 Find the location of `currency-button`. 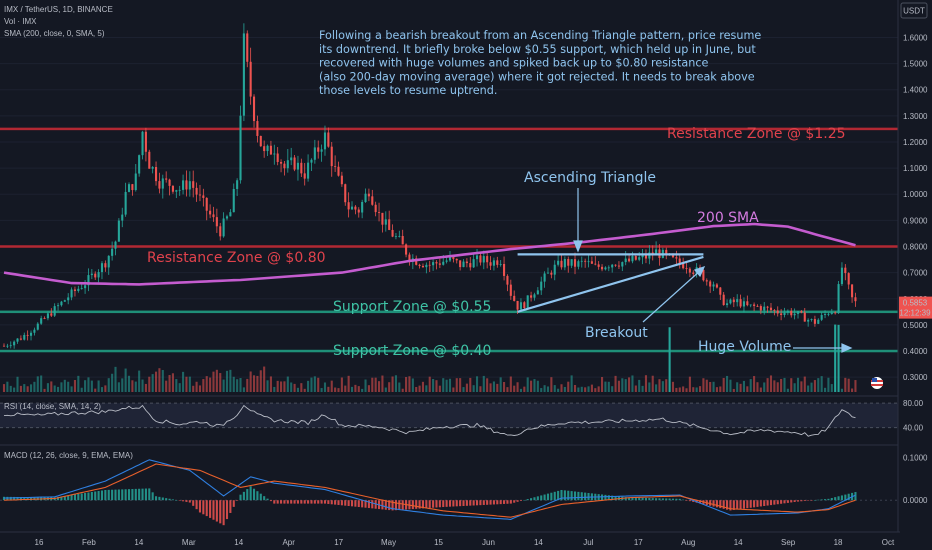

currency-button is located at coordinates (914, 10).